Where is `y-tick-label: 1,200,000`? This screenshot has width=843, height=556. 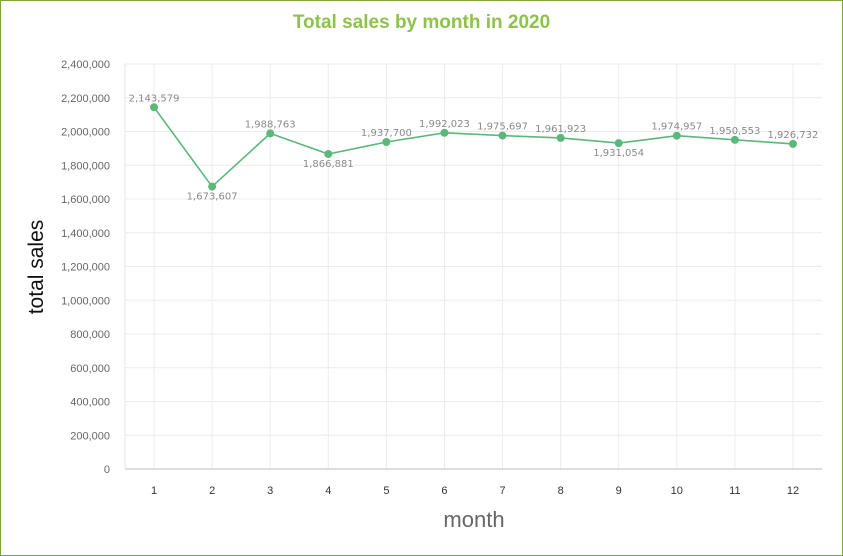 y-tick-label: 1,200,000 is located at coordinates (85, 268).